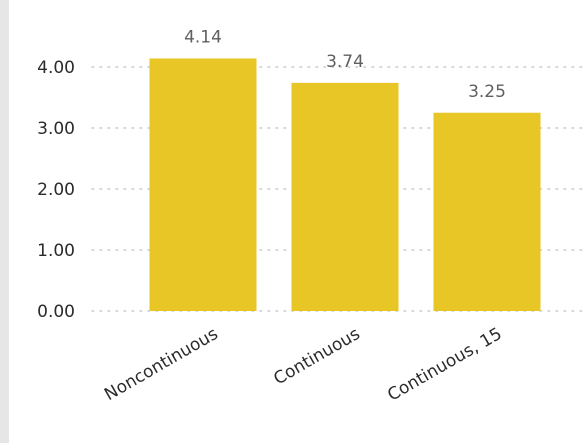  What do you see at coordinates (4, 221) in the screenshot?
I see `panel-border` at bounding box center [4, 221].